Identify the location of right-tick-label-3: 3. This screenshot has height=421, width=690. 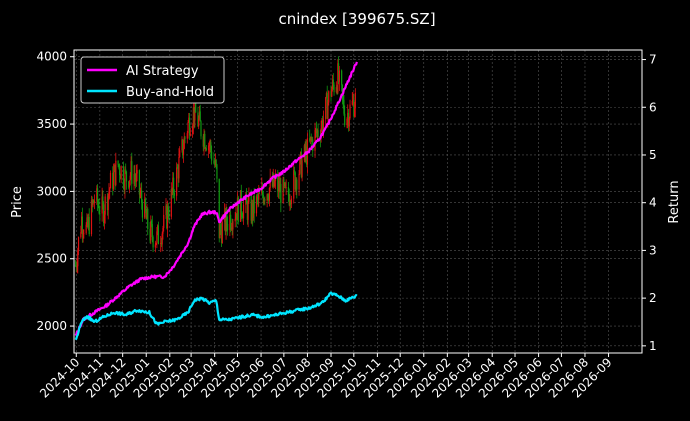
(653, 250).